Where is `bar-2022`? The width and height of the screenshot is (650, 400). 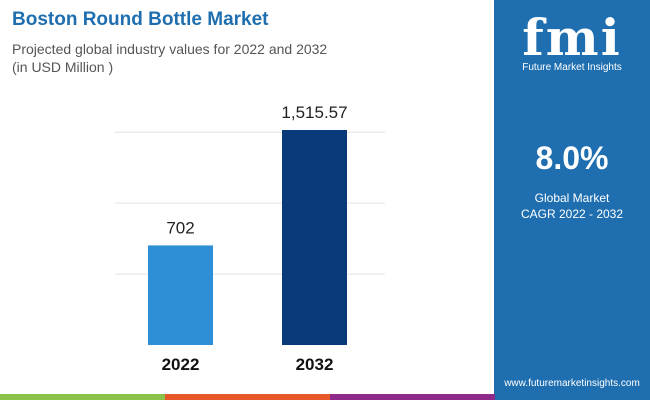 bar-2022 is located at coordinates (180, 295).